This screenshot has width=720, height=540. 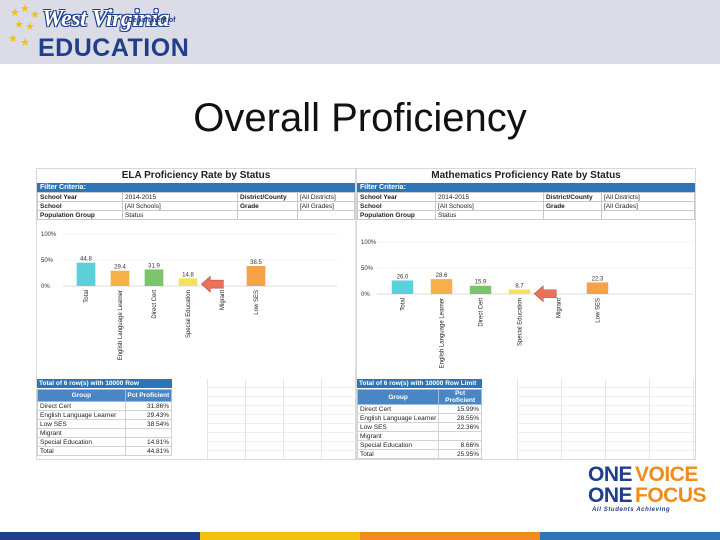 I want to click on y-tick-label: 0%, so click(x=365, y=295).